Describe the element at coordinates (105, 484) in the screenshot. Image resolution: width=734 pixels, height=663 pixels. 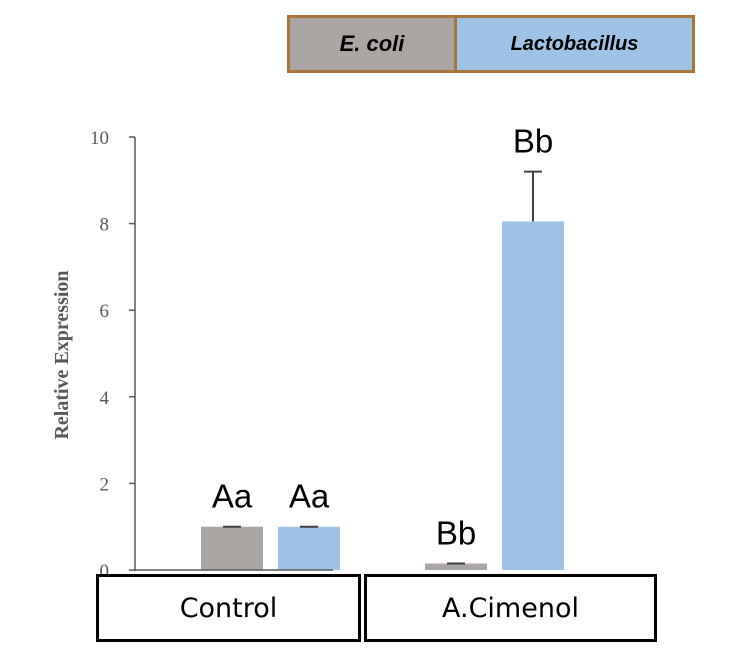
I see `y-tick-label: 2` at that location.